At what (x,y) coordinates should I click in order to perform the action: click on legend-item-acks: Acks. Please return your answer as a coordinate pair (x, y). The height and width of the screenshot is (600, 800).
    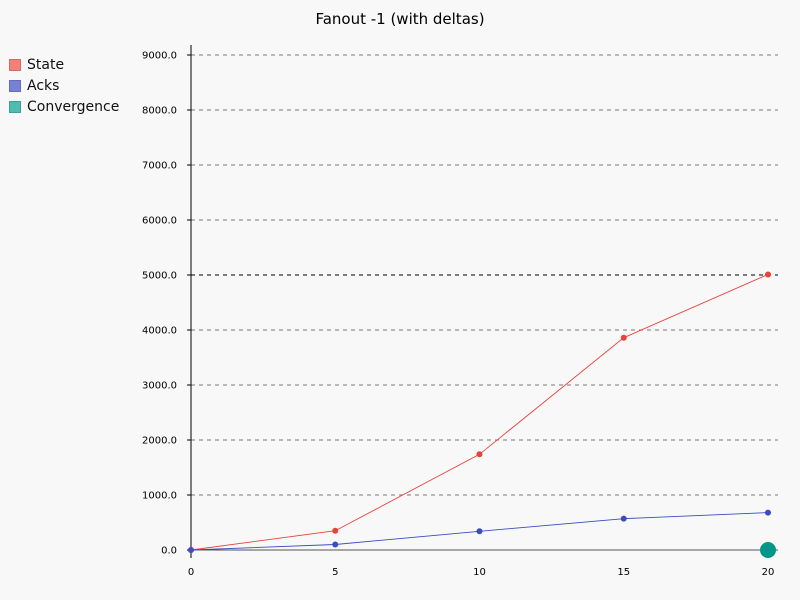
    Looking at the image, I should click on (64, 85).